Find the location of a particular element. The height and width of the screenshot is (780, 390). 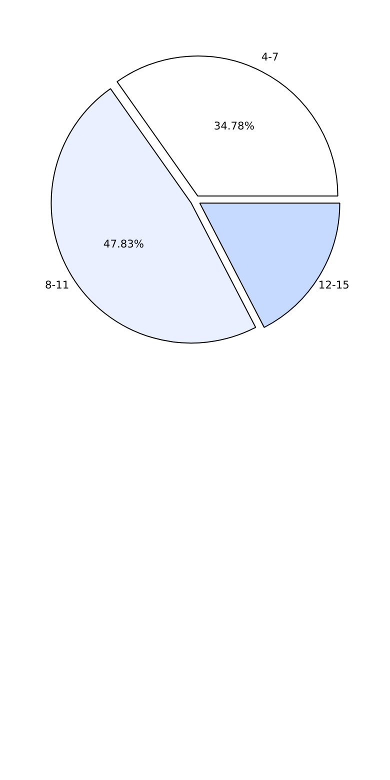

data-label: 34.78% is located at coordinates (234, 125).